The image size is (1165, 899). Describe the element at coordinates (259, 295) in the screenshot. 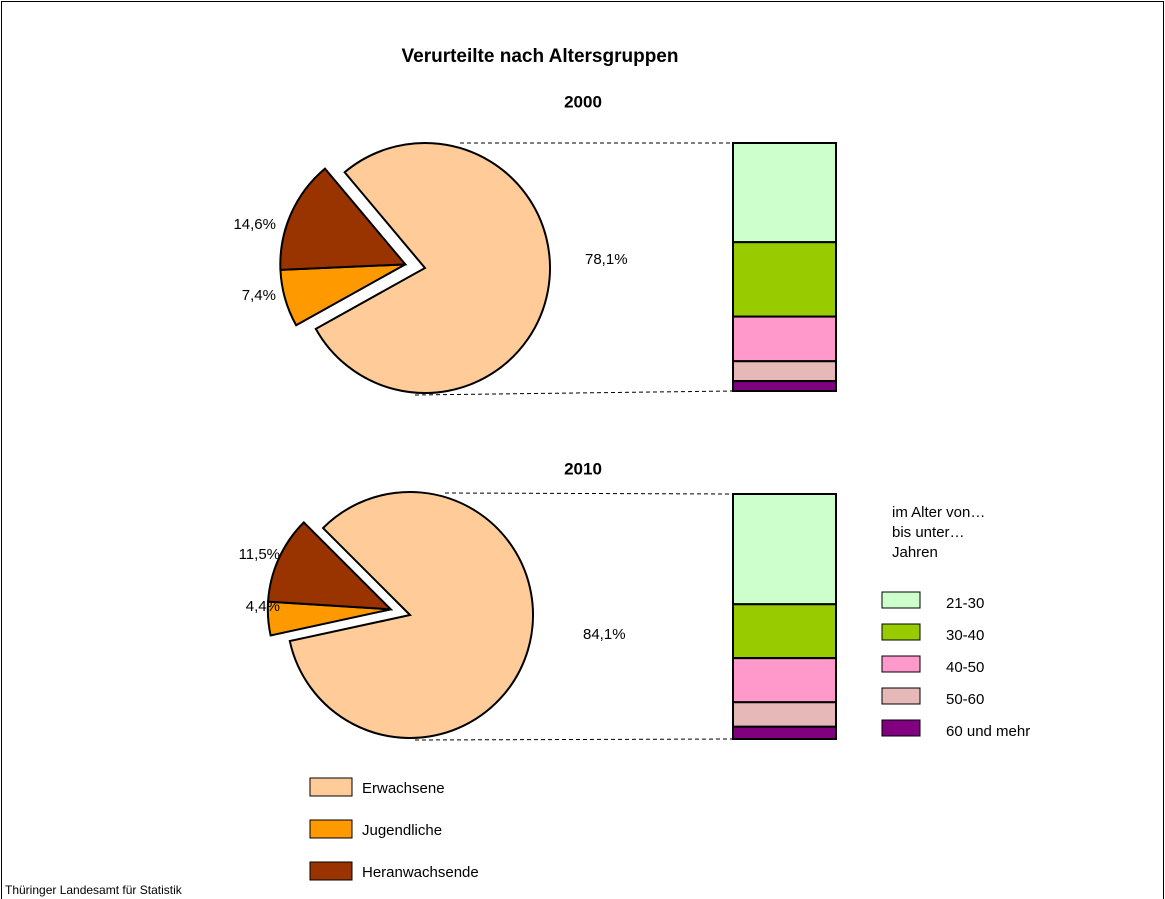

I see `data-label: 7,4%` at that location.